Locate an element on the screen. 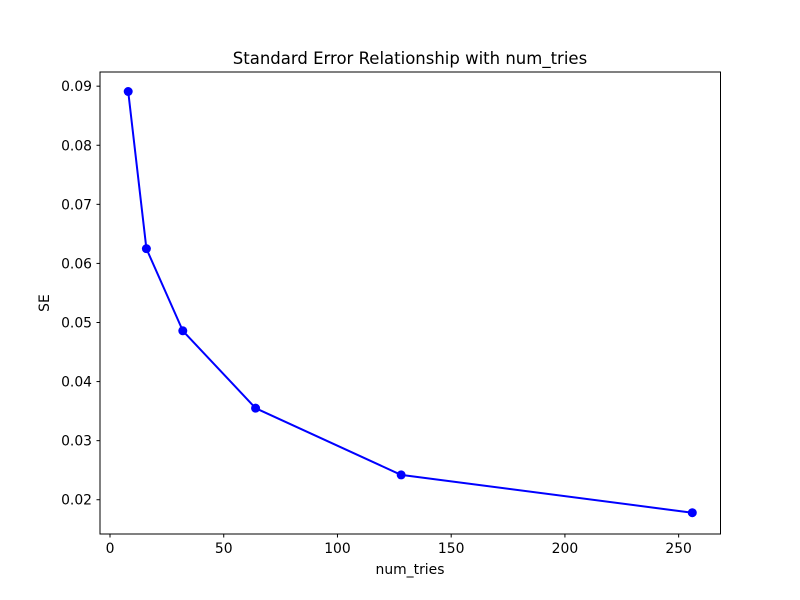 The height and width of the screenshot is (600, 800). x-tick-label: 250 is located at coordinates (678, 549).